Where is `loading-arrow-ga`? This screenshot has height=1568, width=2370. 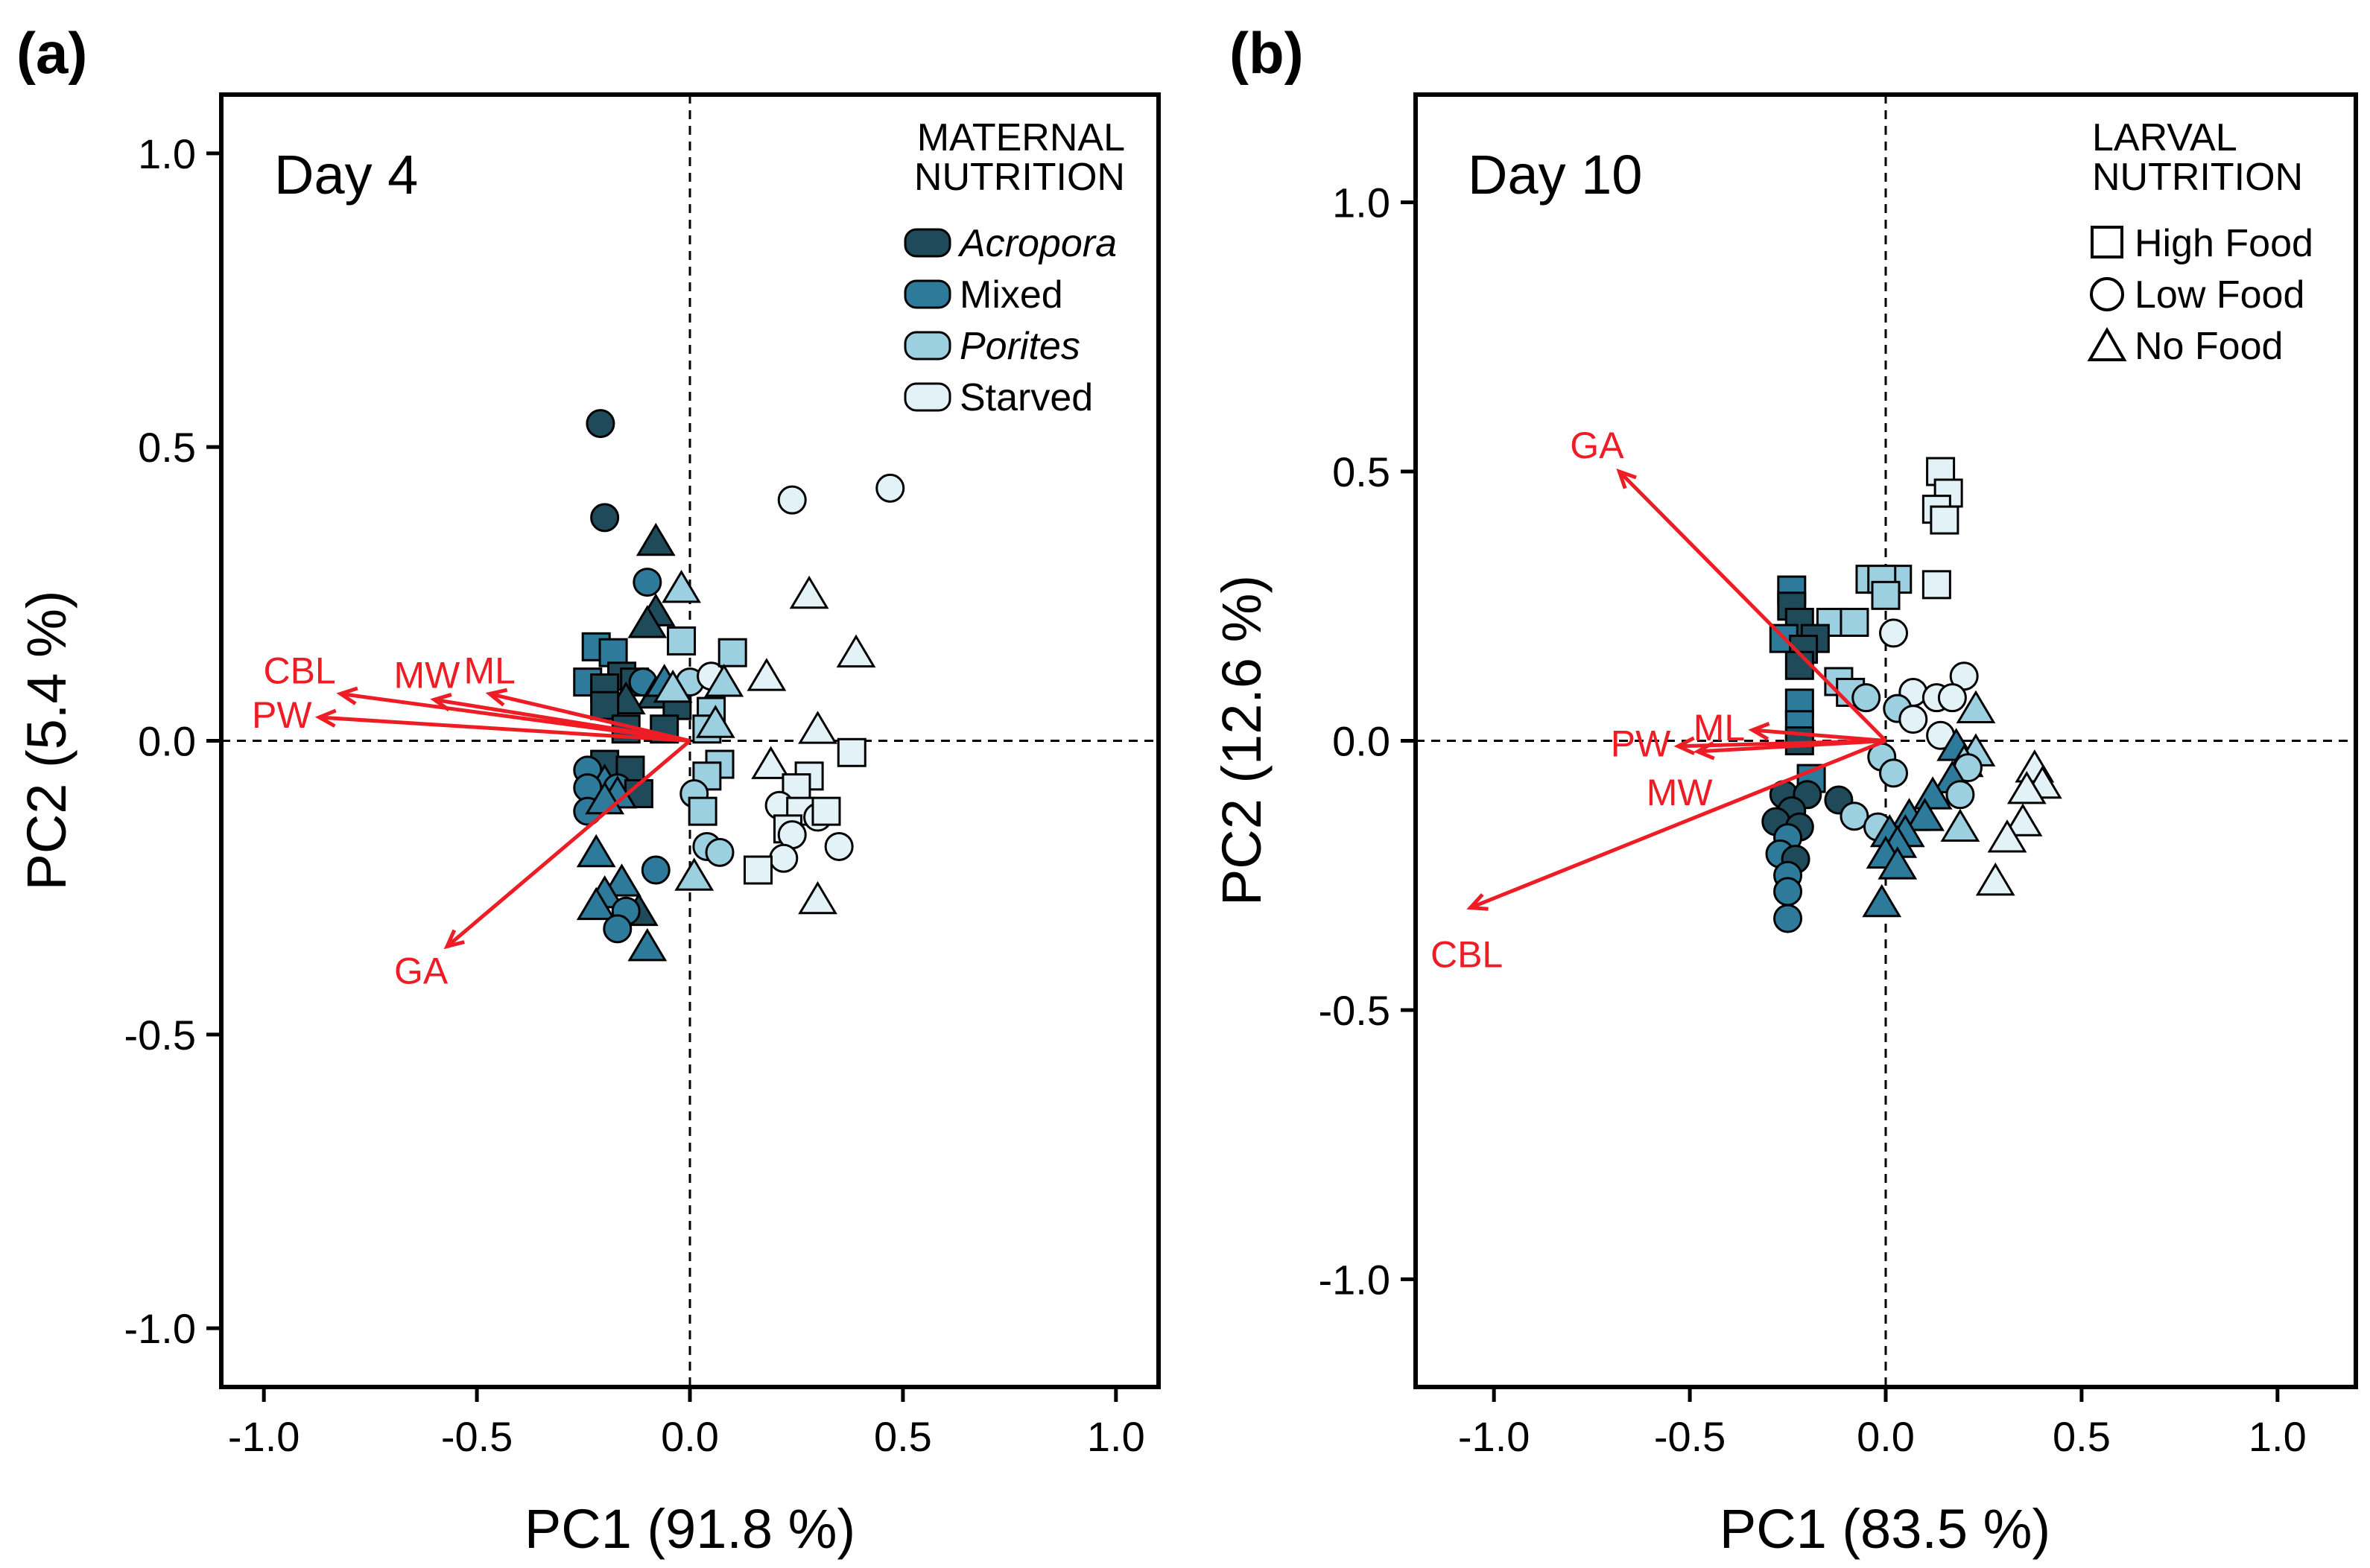
loading-arrow-ga is located at coordinates (568, 843).